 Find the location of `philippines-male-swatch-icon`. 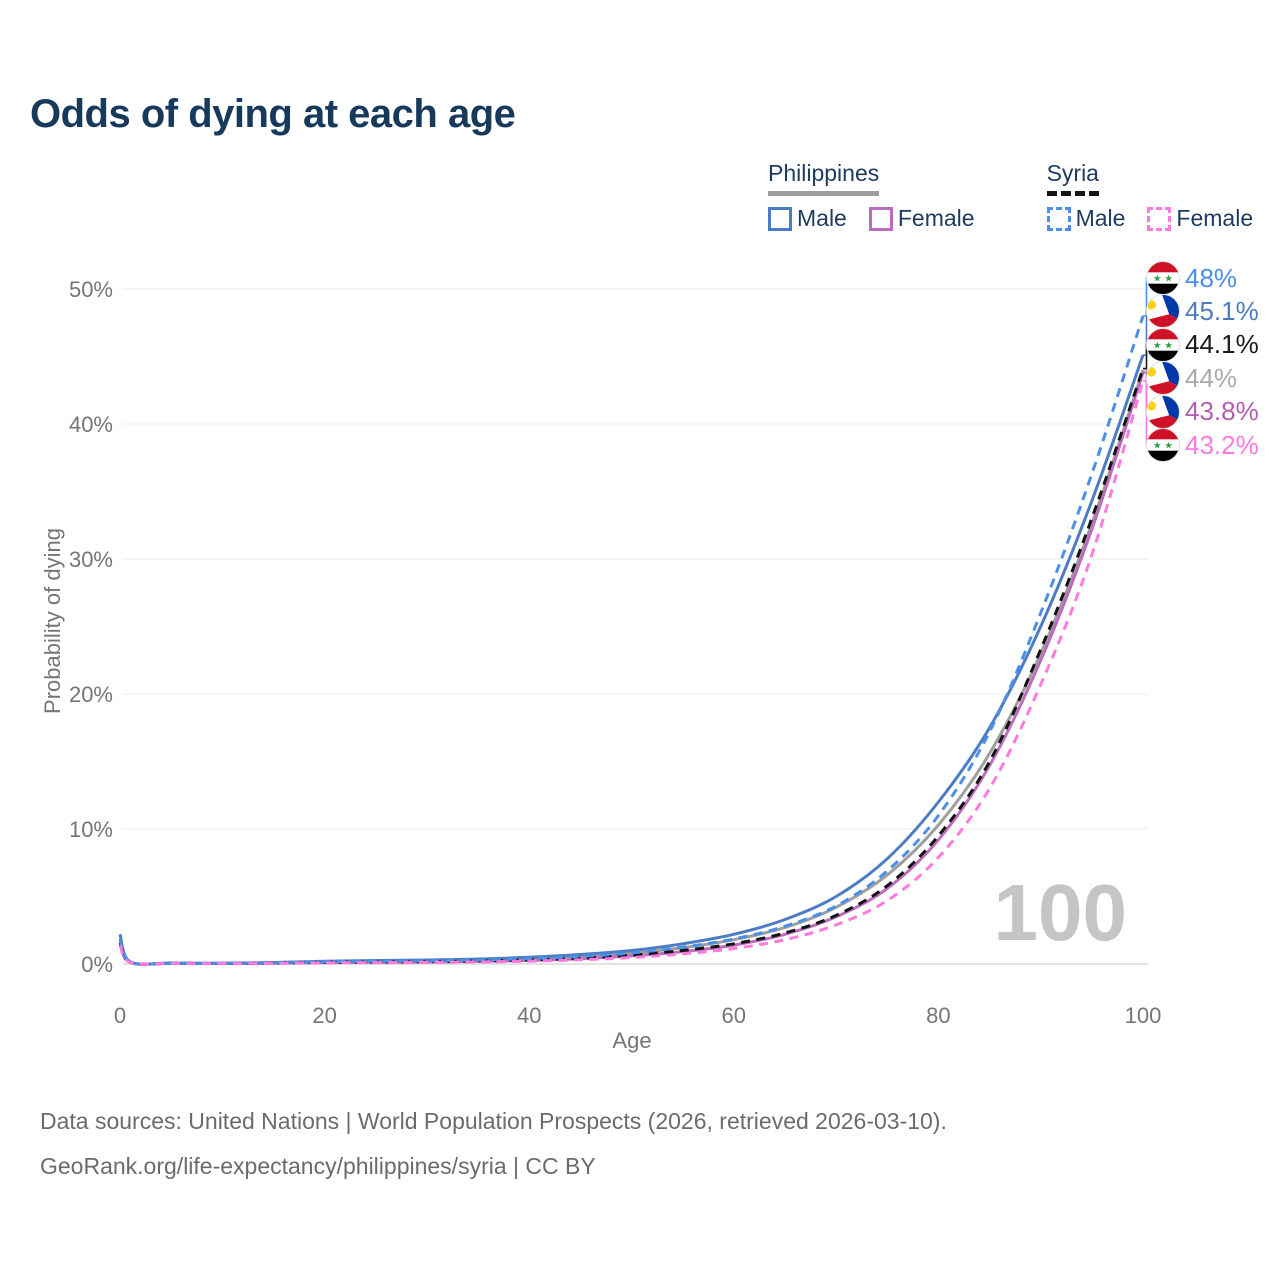

philippines-male-swatch-icon is located at coordinates (780, 218).